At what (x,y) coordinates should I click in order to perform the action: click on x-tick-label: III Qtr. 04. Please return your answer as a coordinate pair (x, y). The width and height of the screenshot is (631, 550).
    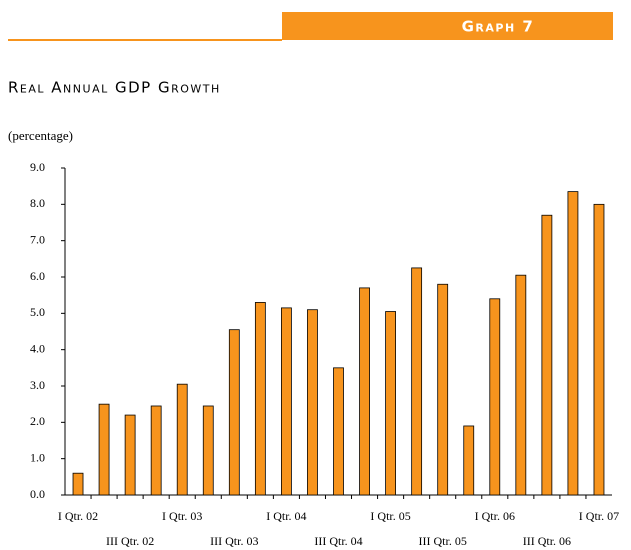
    Looking at the image, I should click on (338, 541).